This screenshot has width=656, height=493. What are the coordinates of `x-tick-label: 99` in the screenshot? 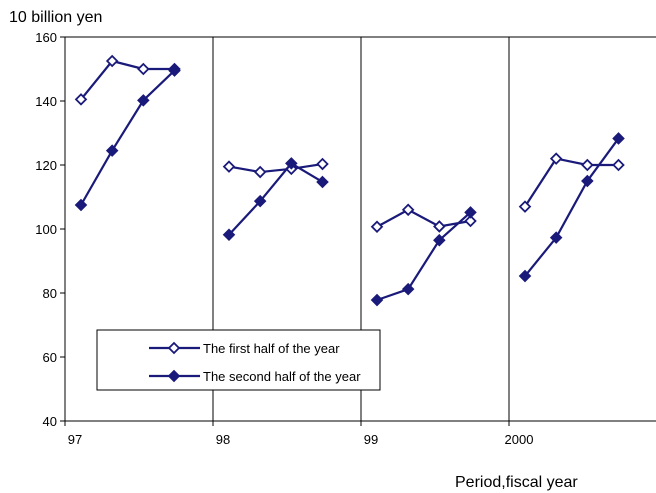 It's located at (371, 439).